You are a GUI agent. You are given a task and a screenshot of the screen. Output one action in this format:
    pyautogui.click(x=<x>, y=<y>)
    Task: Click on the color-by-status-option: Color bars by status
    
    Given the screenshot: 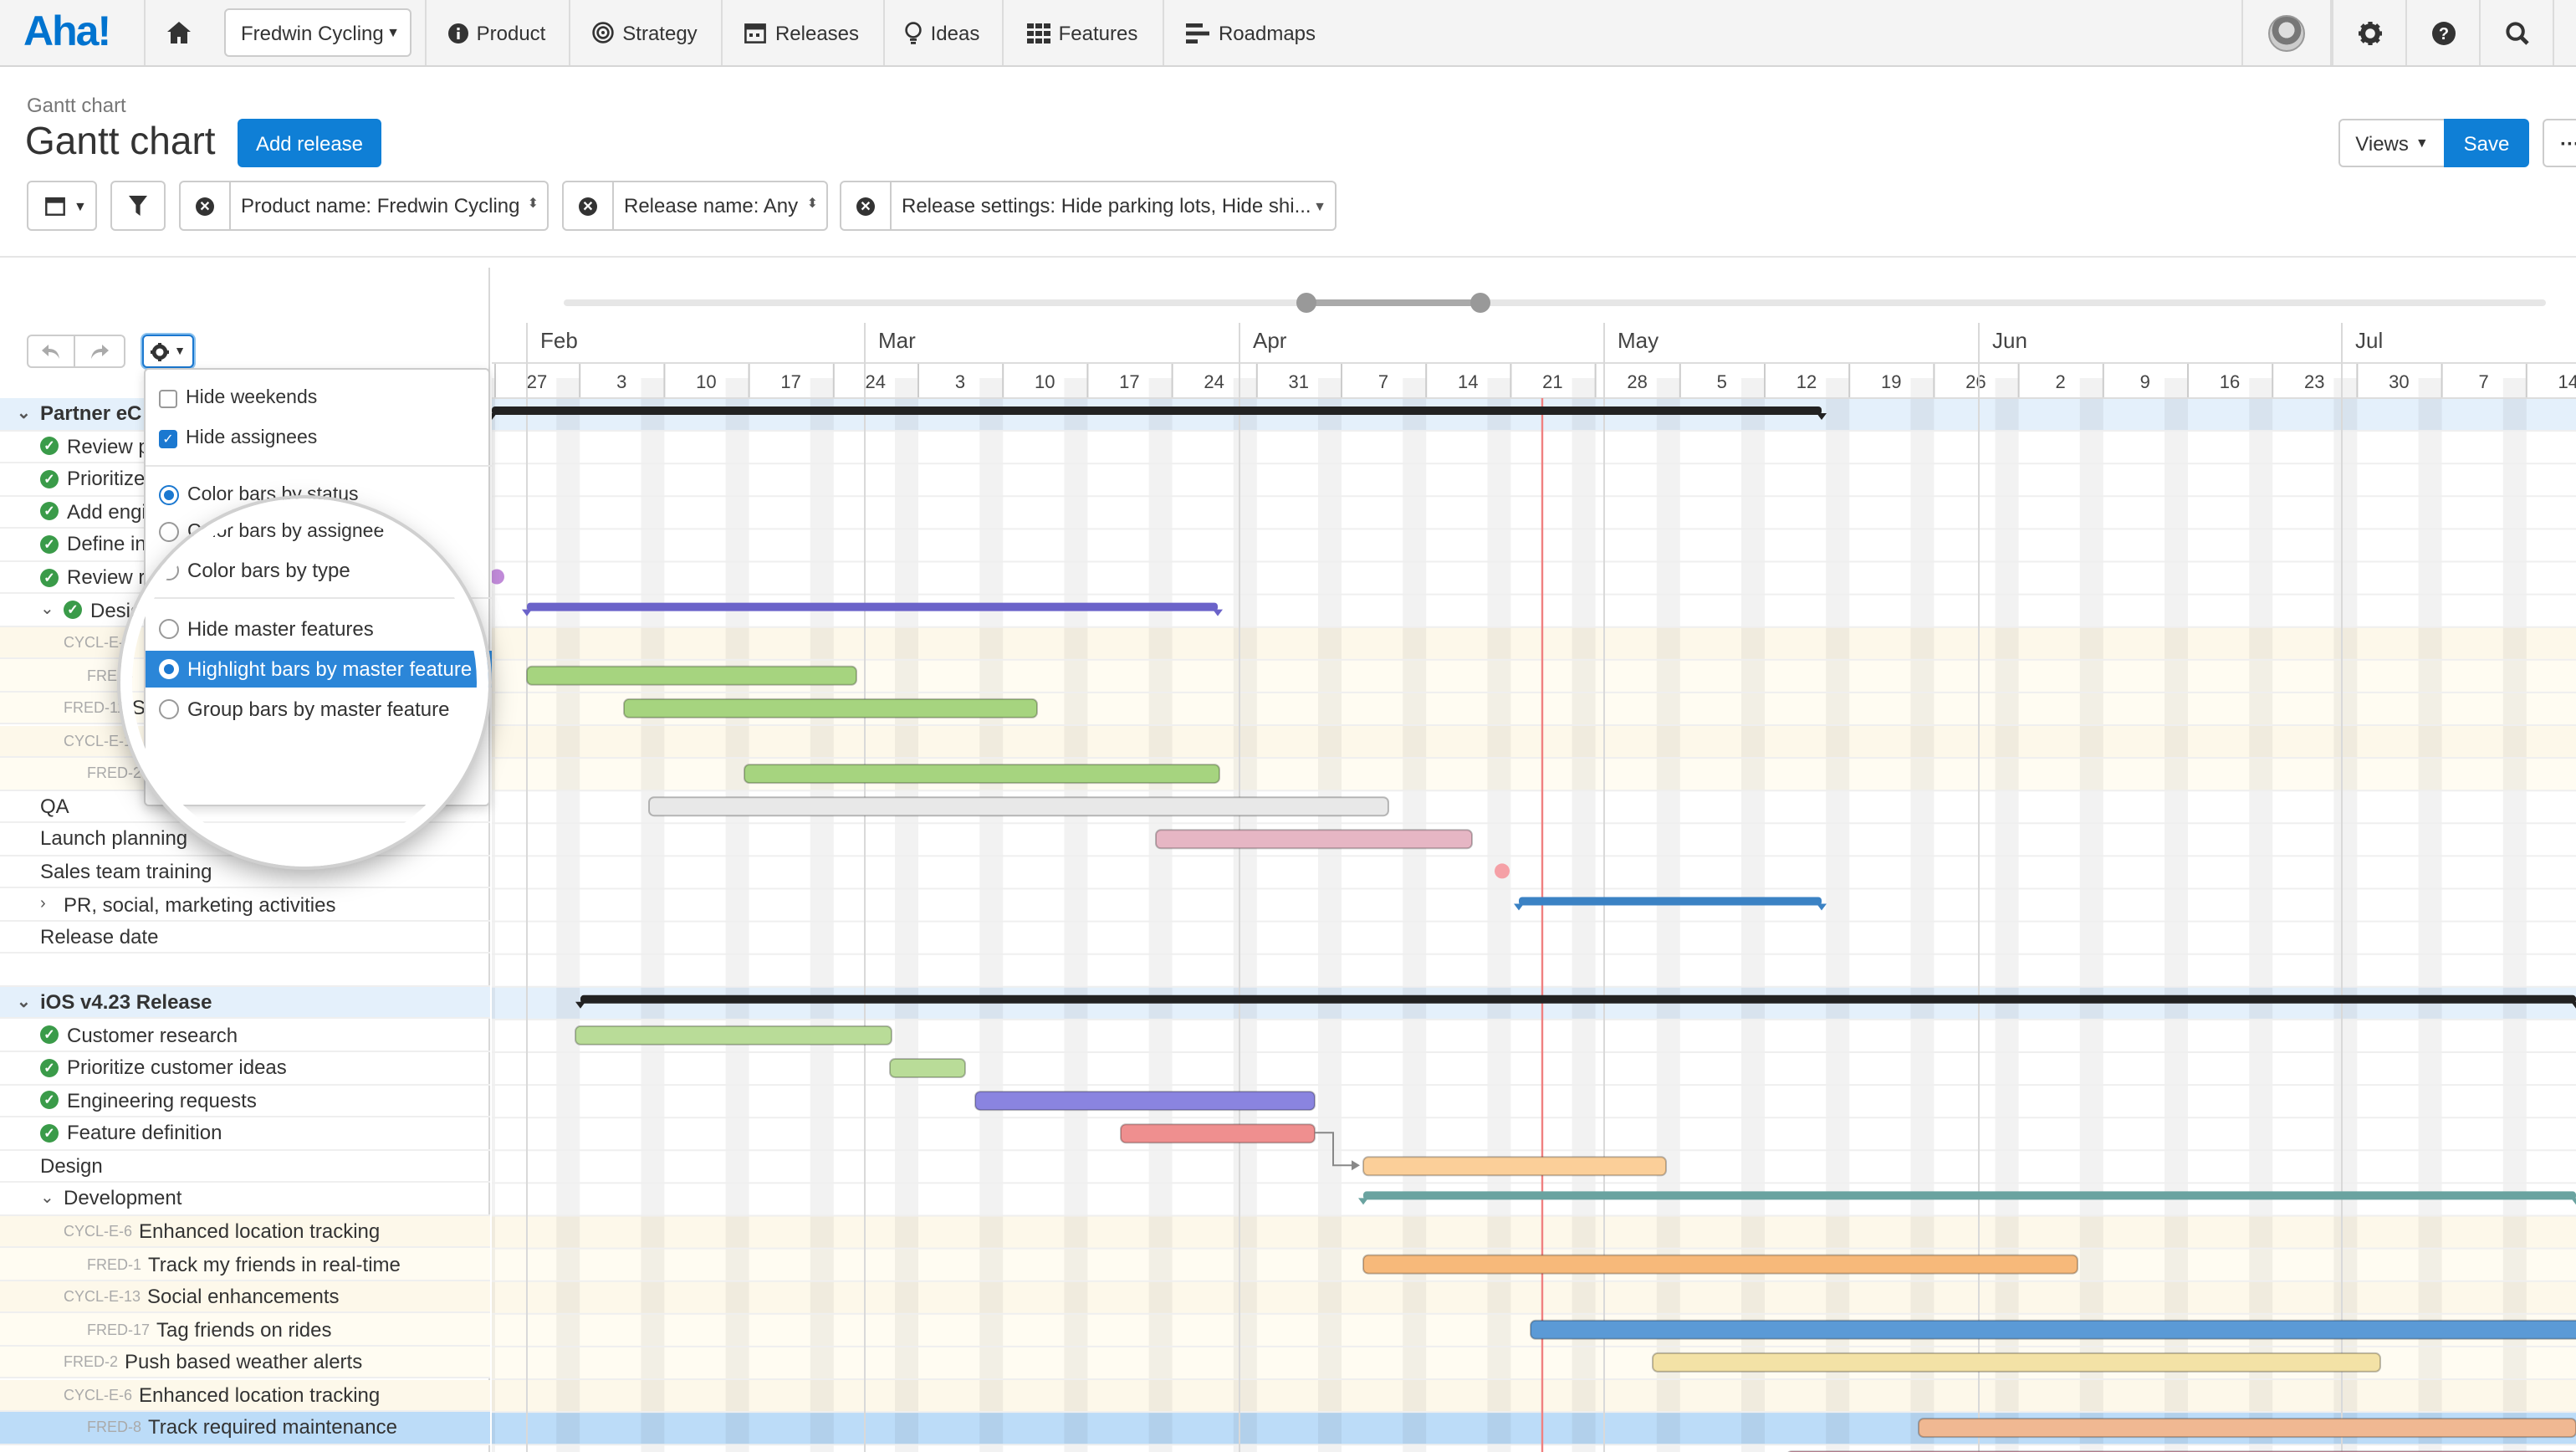 What is the action you would take?
    pyautogui.click(x=259, y=495)
    